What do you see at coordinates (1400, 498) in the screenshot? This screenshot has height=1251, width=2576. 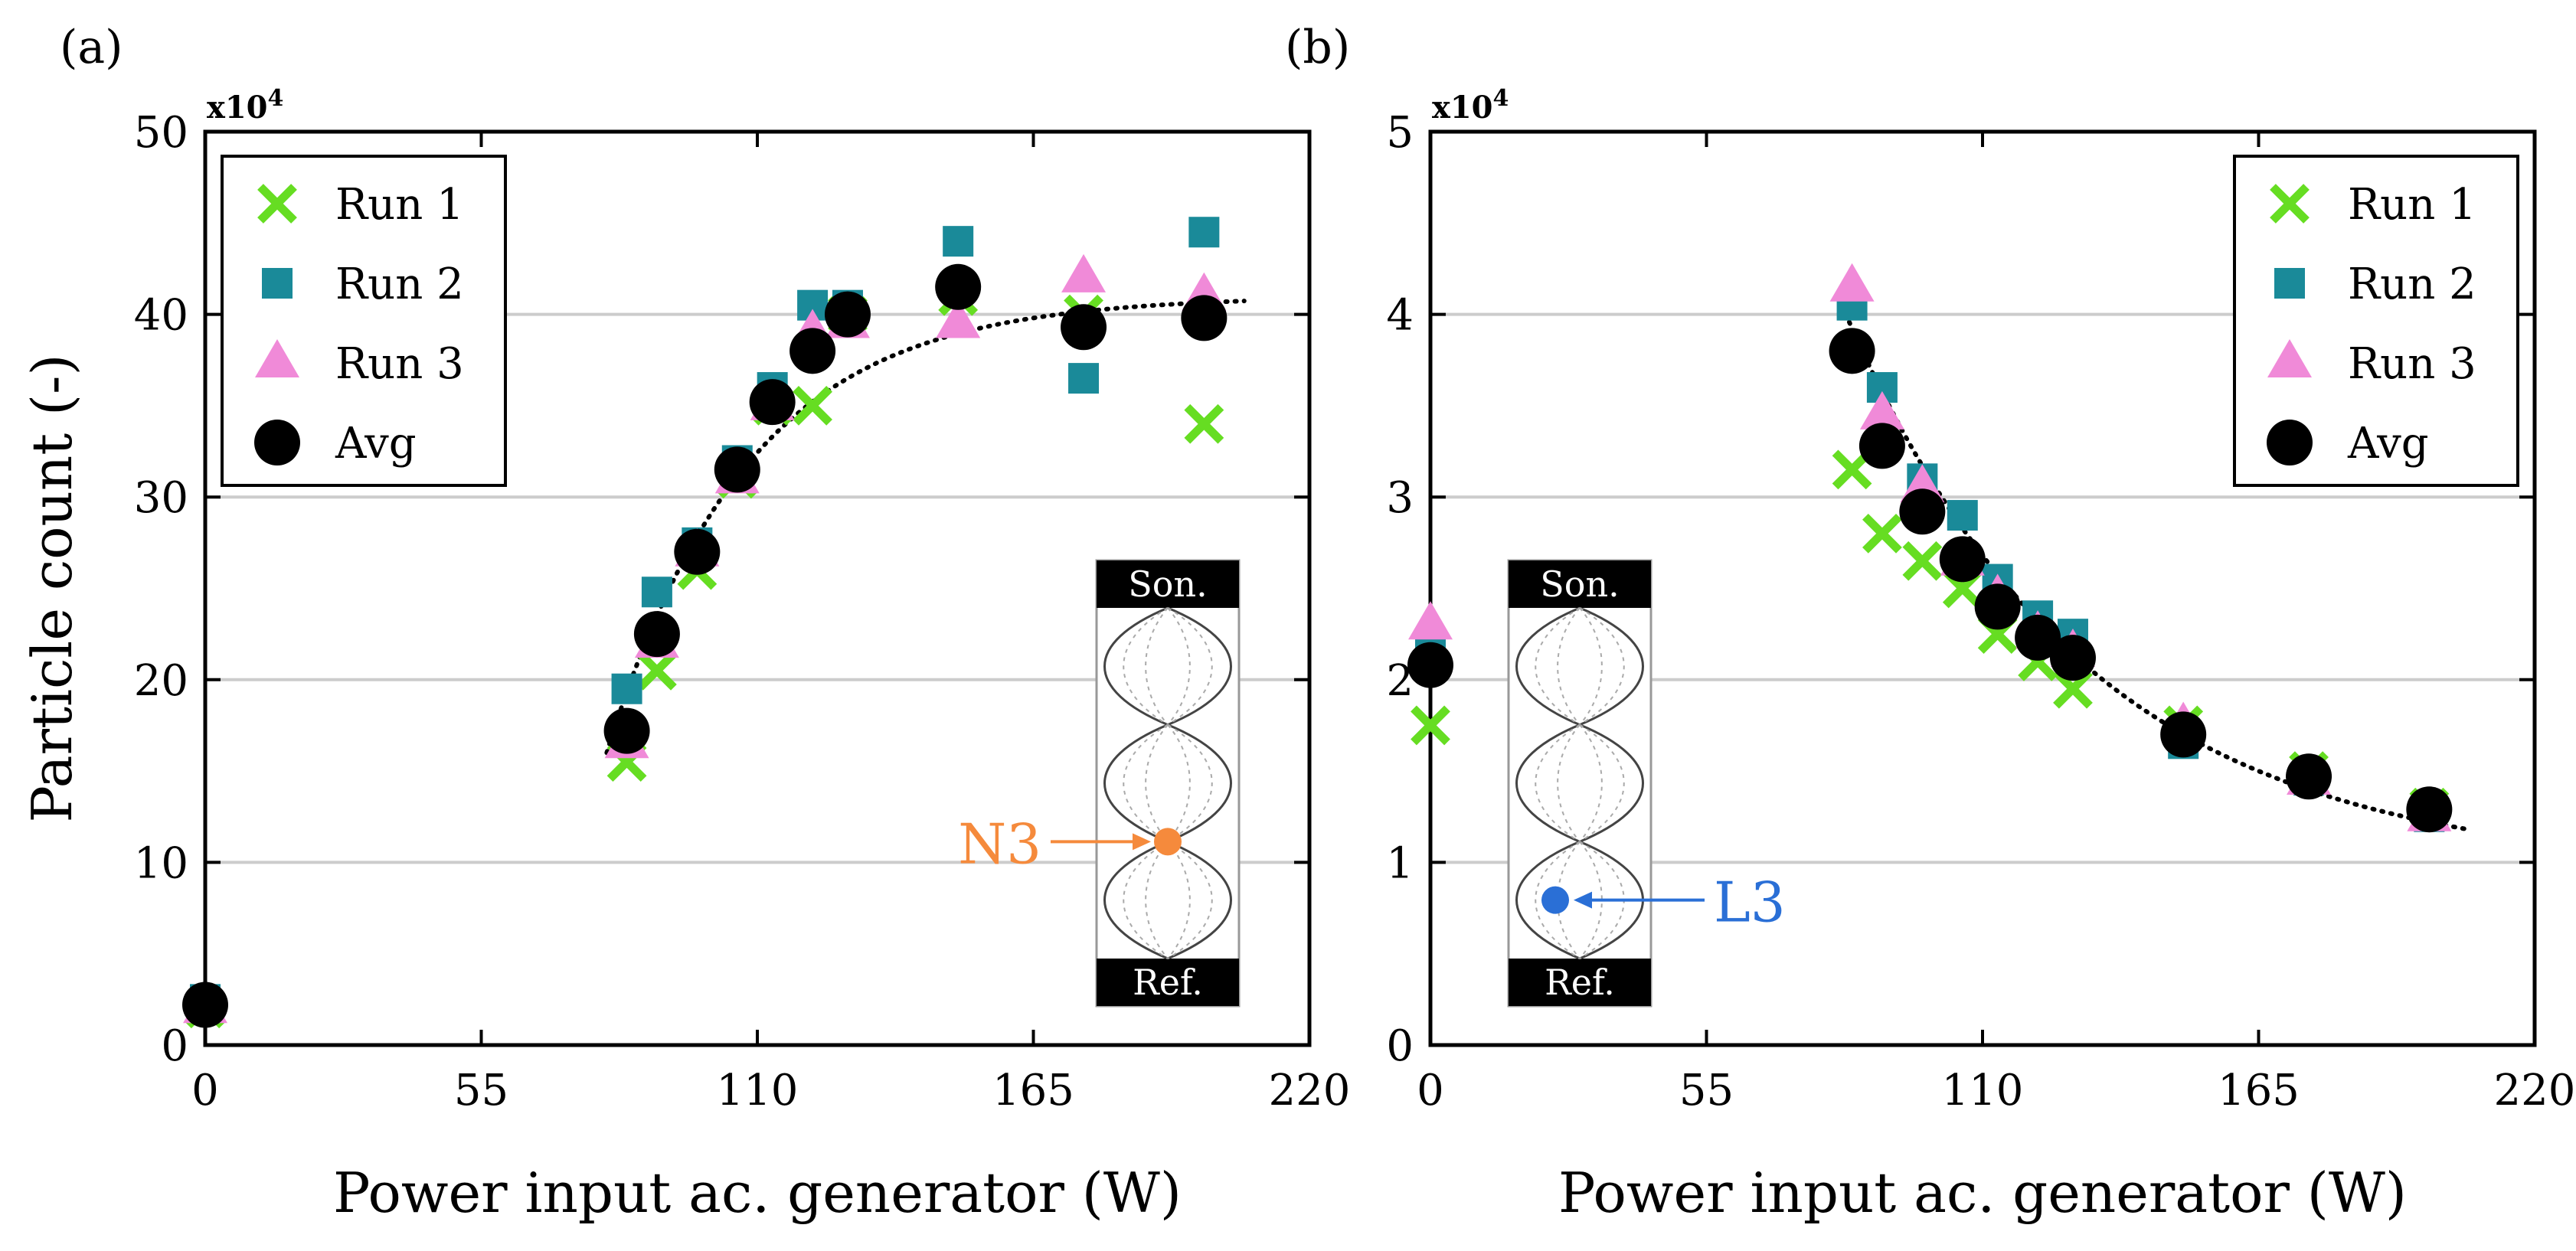 I see `y-tick-label: 3` at bounding box center [1400, 498].